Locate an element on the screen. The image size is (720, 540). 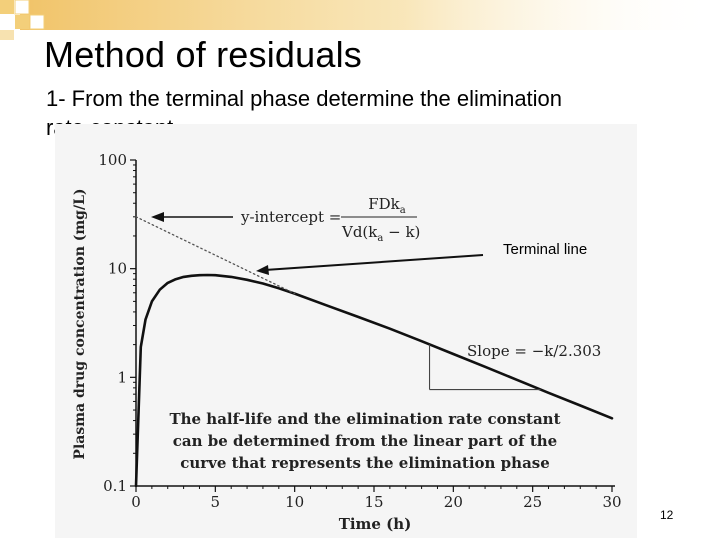
y-intercept-denominator: Vd(ka − k) is located at coordinates (380, 233).